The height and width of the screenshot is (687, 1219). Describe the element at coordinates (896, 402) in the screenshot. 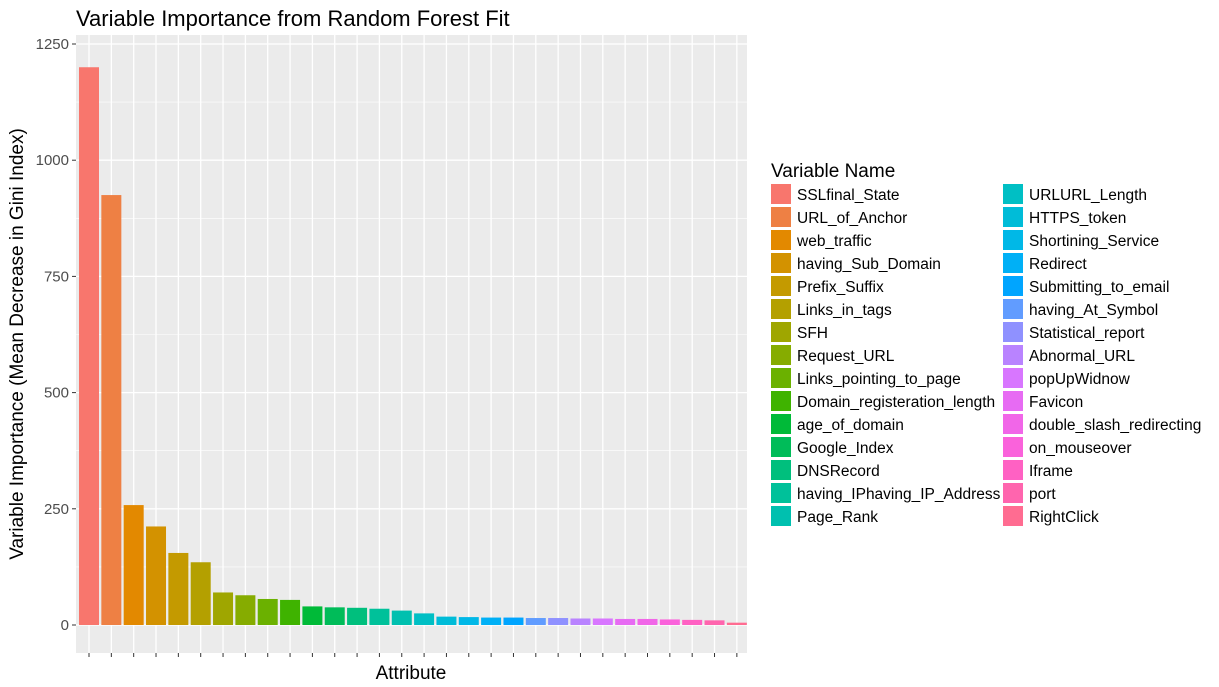

I see `legend-label: Domain_registeration_length` at that location.